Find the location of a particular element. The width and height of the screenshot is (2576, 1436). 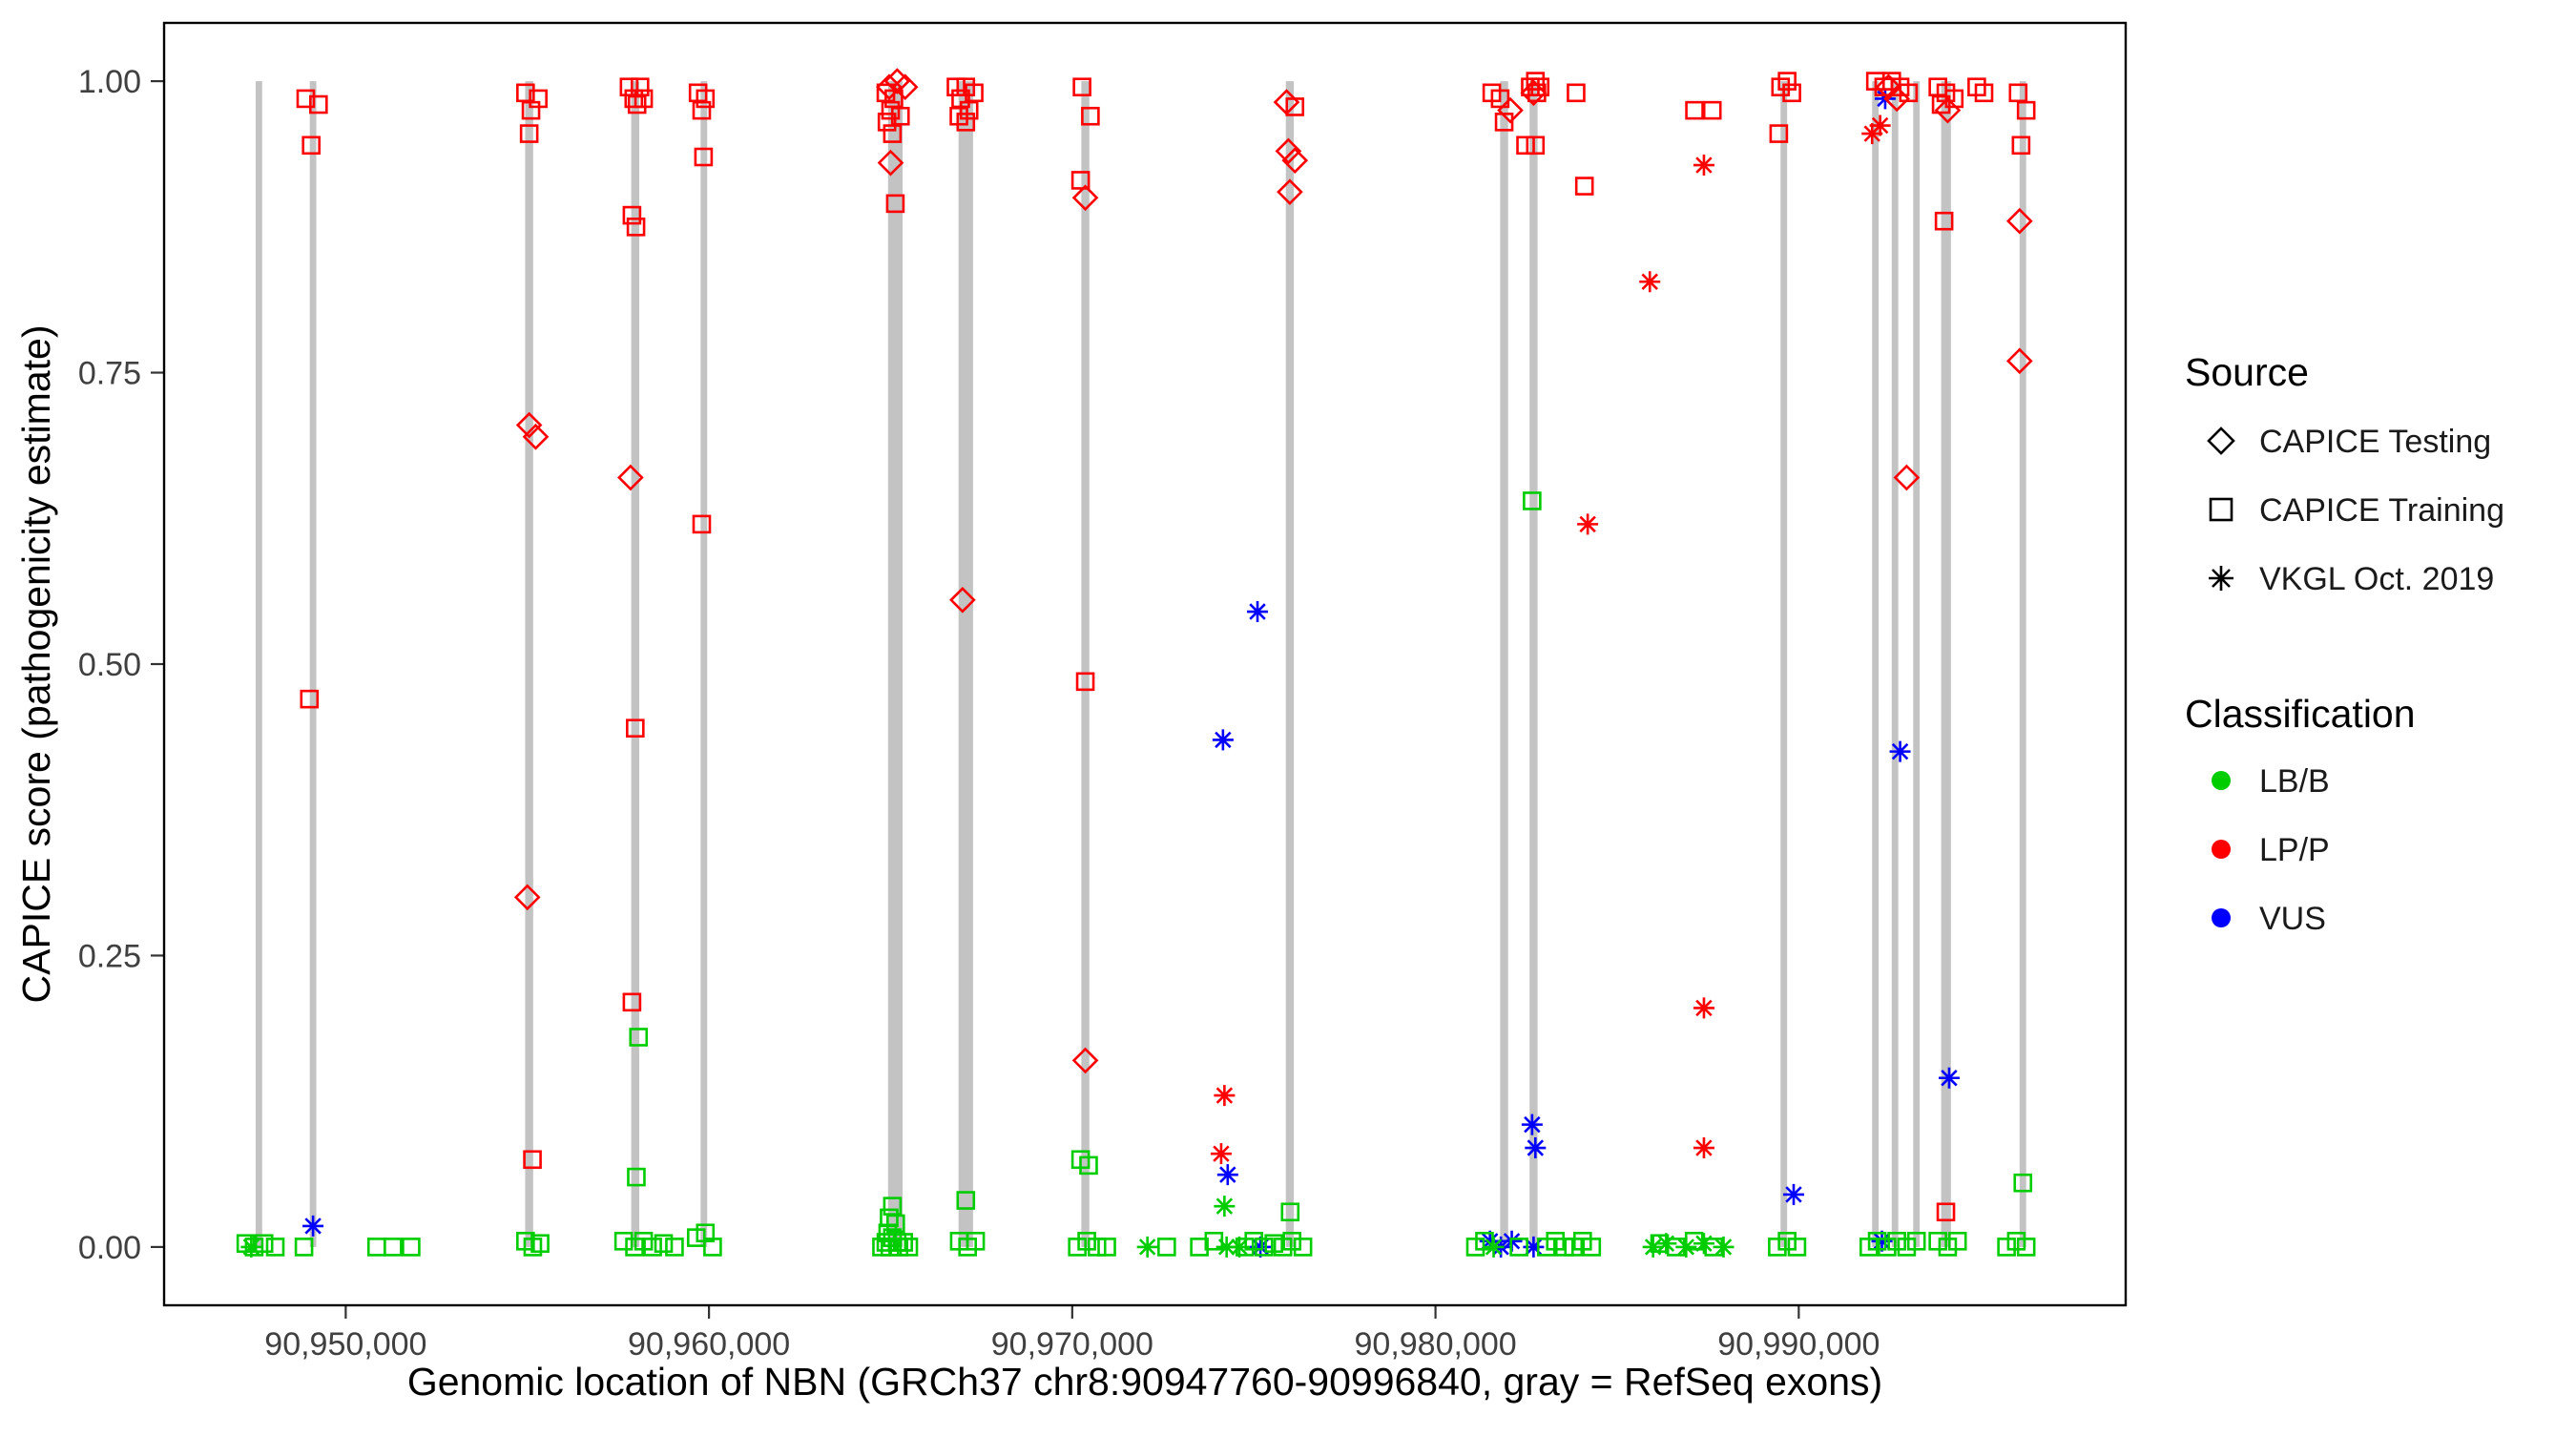

legend-item-lpp: LP/P is located at coordinates (2294, 850).